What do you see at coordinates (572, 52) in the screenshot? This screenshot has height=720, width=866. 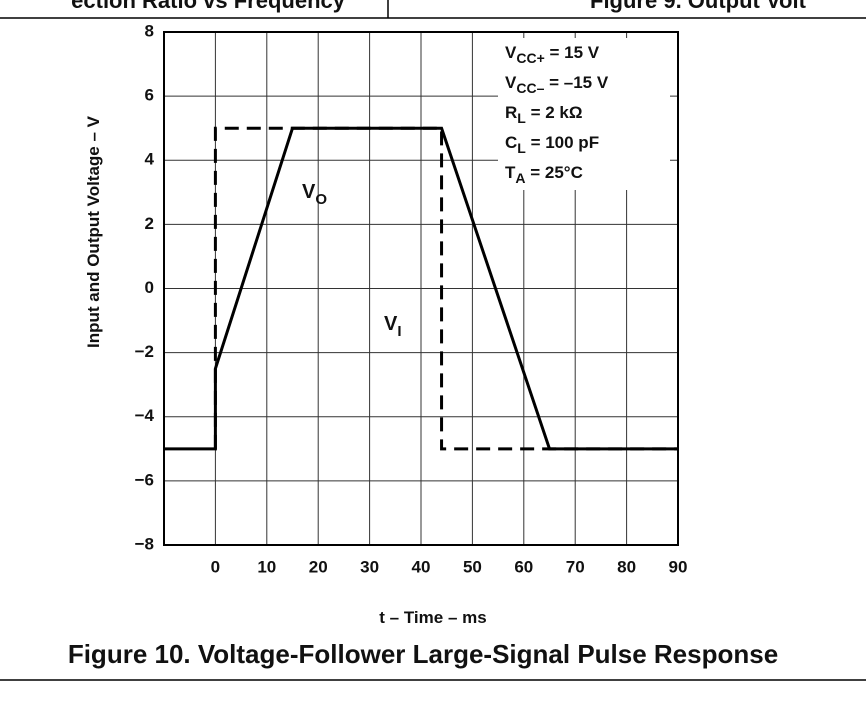 I see `condition-value: = 15 V` at bounding box center [572, 52].